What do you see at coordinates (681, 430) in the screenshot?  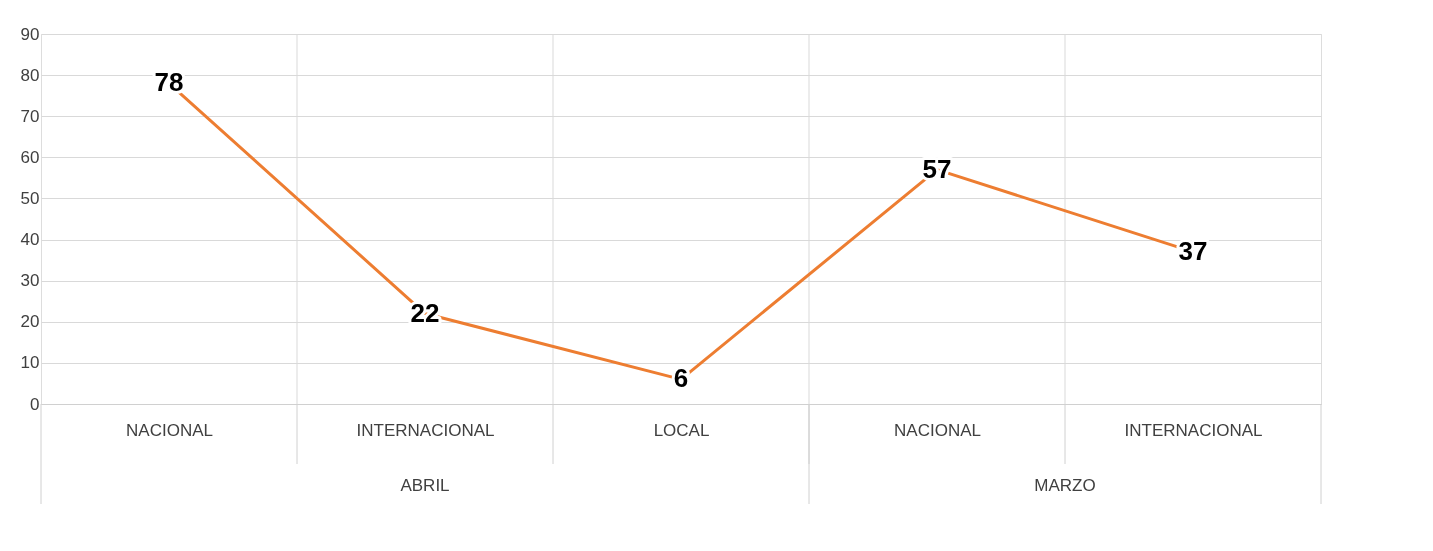 I see `x-tick-label: LOCAL` at bounding box center [681, 430].